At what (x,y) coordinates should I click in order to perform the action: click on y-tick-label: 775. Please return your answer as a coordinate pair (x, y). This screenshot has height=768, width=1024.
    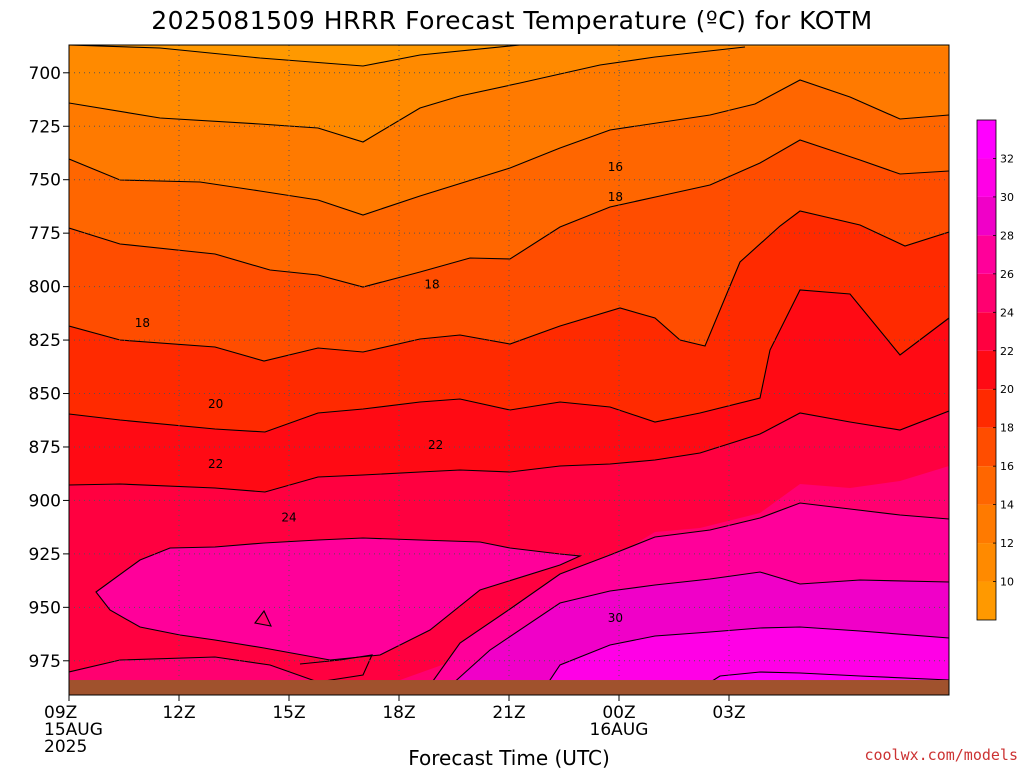
    Looking at the image, I should click on (45, 234).